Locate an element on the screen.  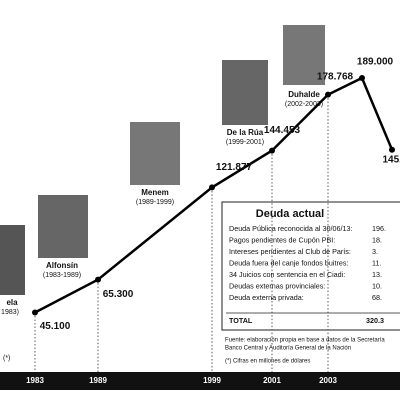
row-value: 68. is located at coordinates (377, 297).